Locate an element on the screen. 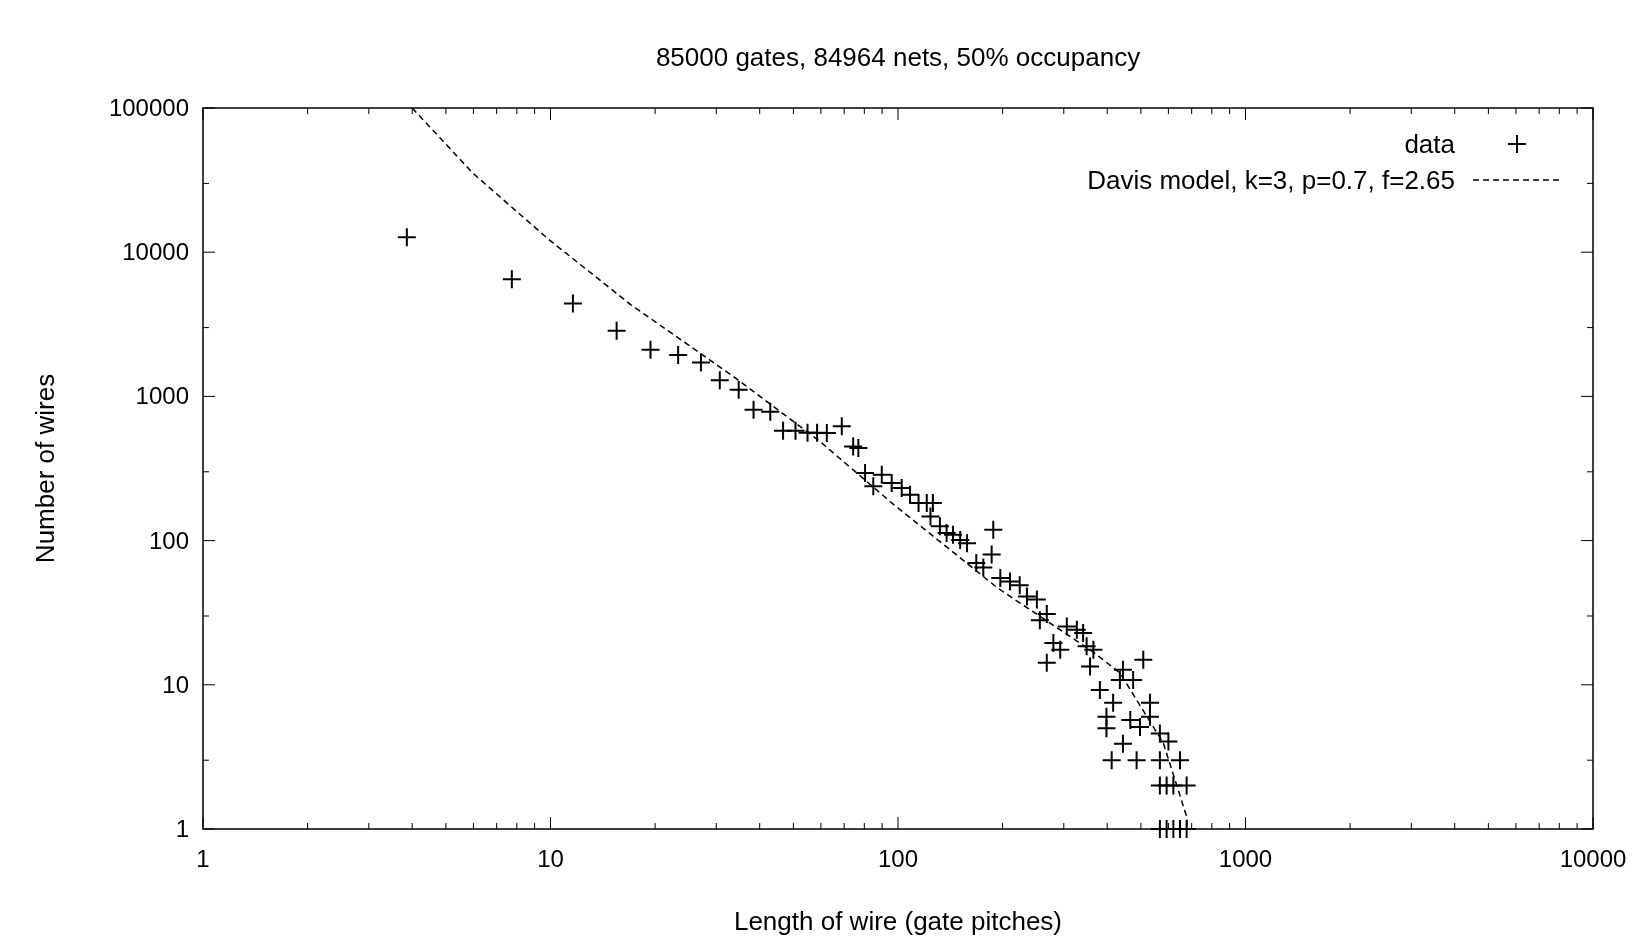  y-tick-label: 1000 is located at coordinates (162, 396).